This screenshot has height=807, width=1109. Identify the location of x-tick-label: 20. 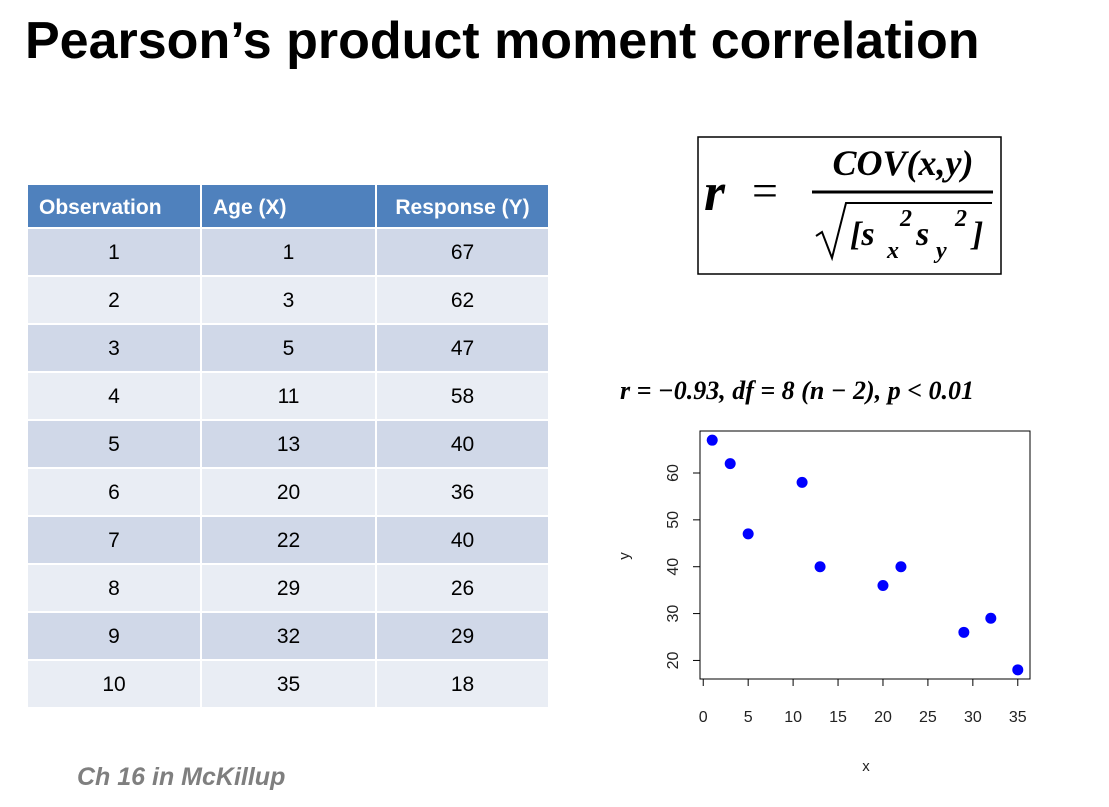
(883, 717).